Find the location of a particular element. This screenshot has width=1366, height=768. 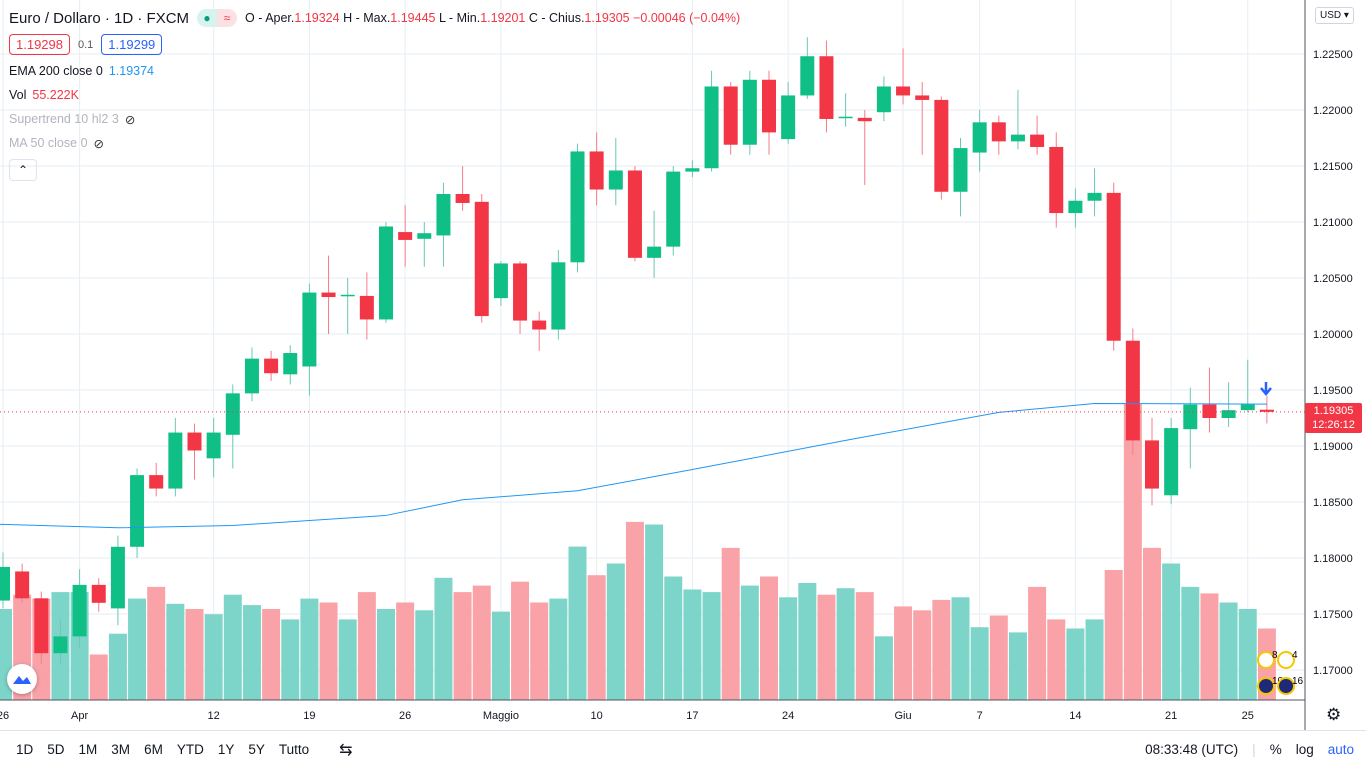

market-status: ● ≈ is located at coordinates (217, 18).